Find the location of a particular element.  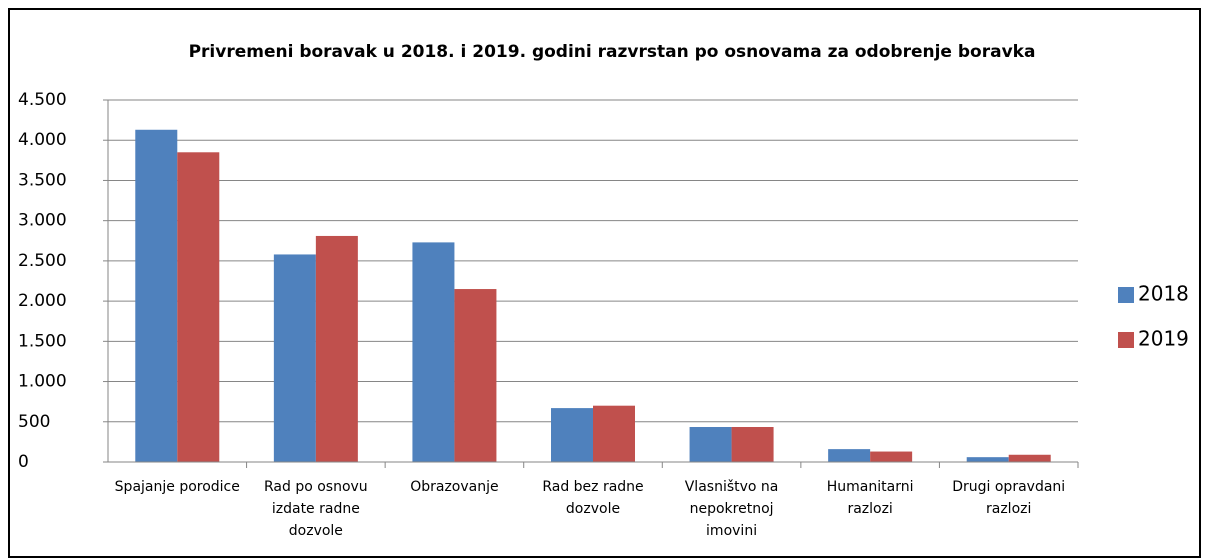

y-tick-label: 2.500 is located at coordinates (42, 261).